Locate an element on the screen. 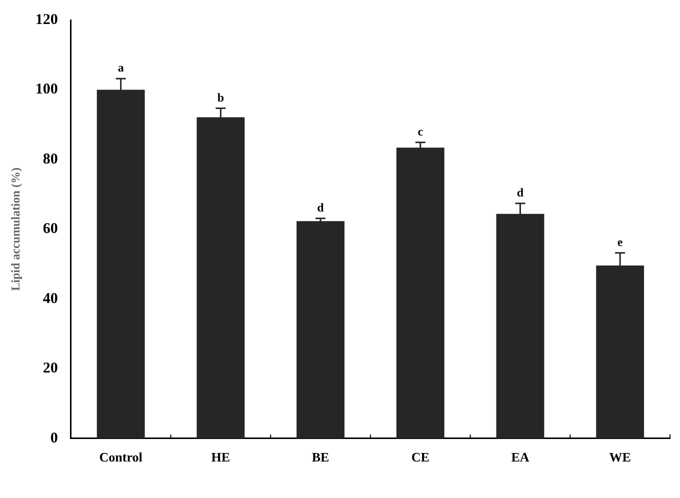  x-tick-label: EA is located at coordinates (520, 457).